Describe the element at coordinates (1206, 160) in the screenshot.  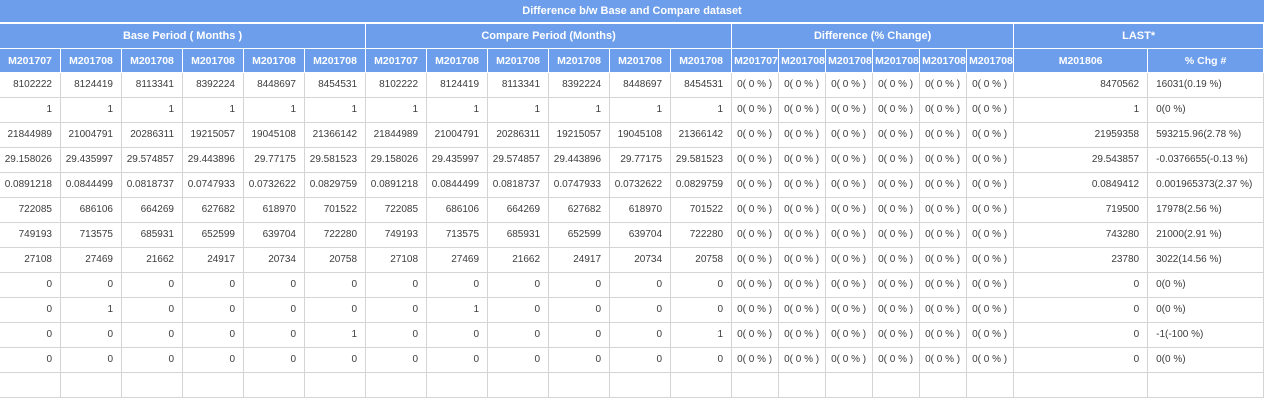
I see `cell: -0.0376655(-0.13 %)` at that location.